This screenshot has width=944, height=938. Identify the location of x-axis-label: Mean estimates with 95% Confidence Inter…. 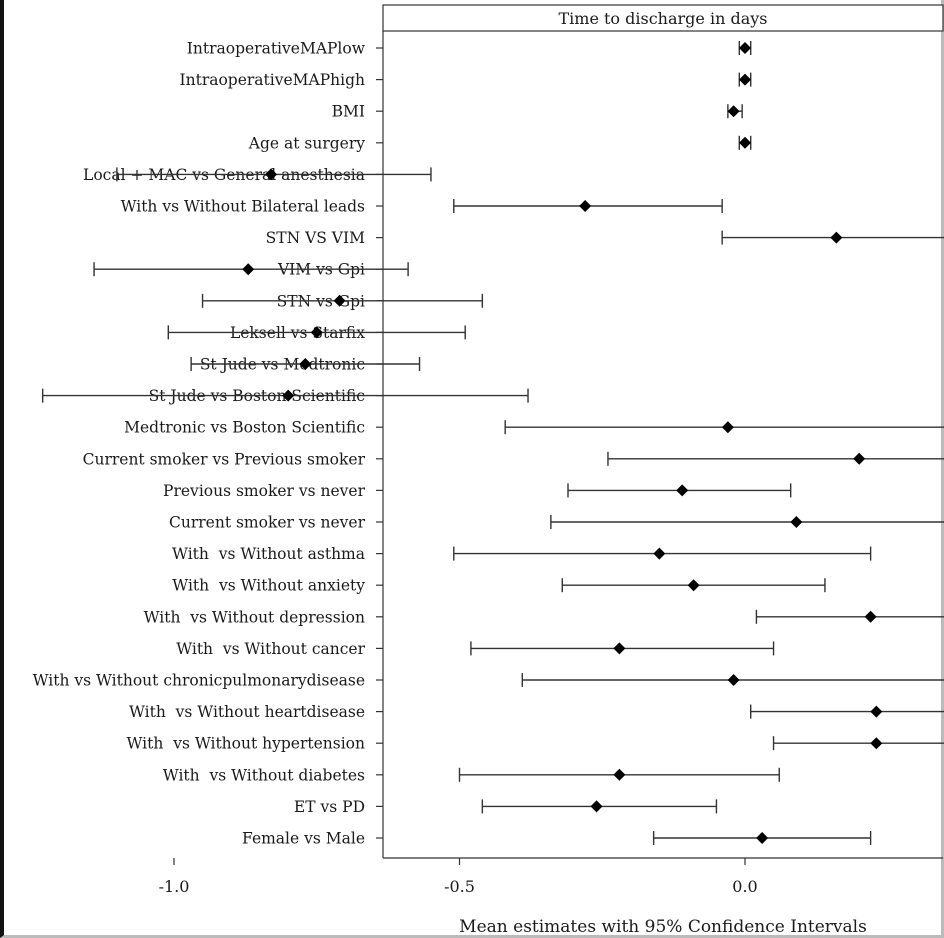
(663, 927).